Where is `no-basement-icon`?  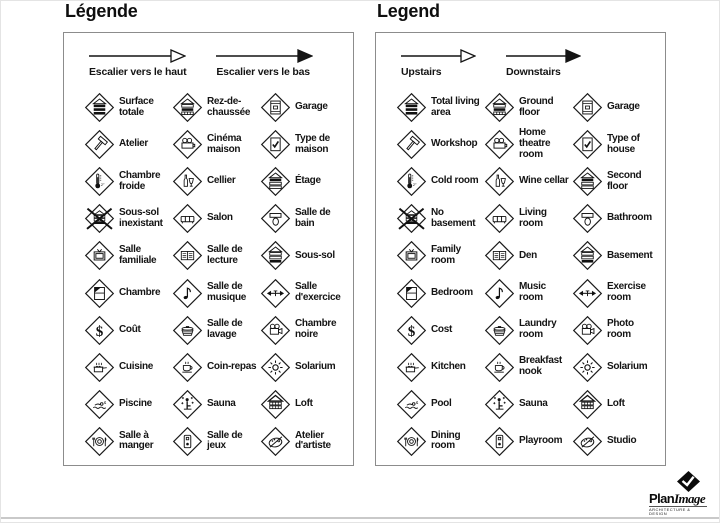 no-basement-icon is located at coordinates (411, 218).